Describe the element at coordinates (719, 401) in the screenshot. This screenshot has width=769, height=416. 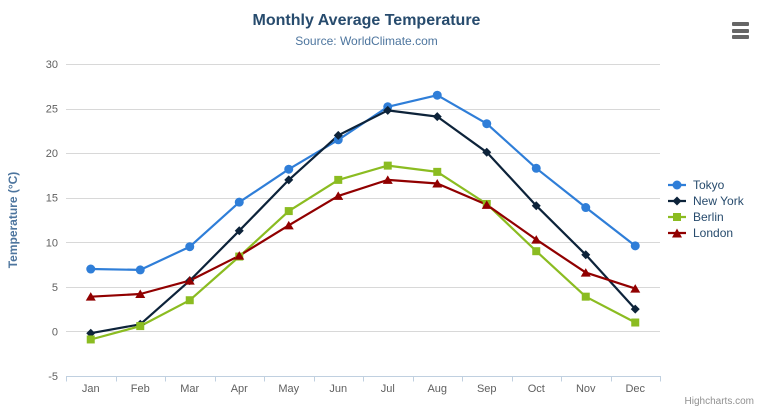
I see `credits-link: Highcharts.com` at that location.